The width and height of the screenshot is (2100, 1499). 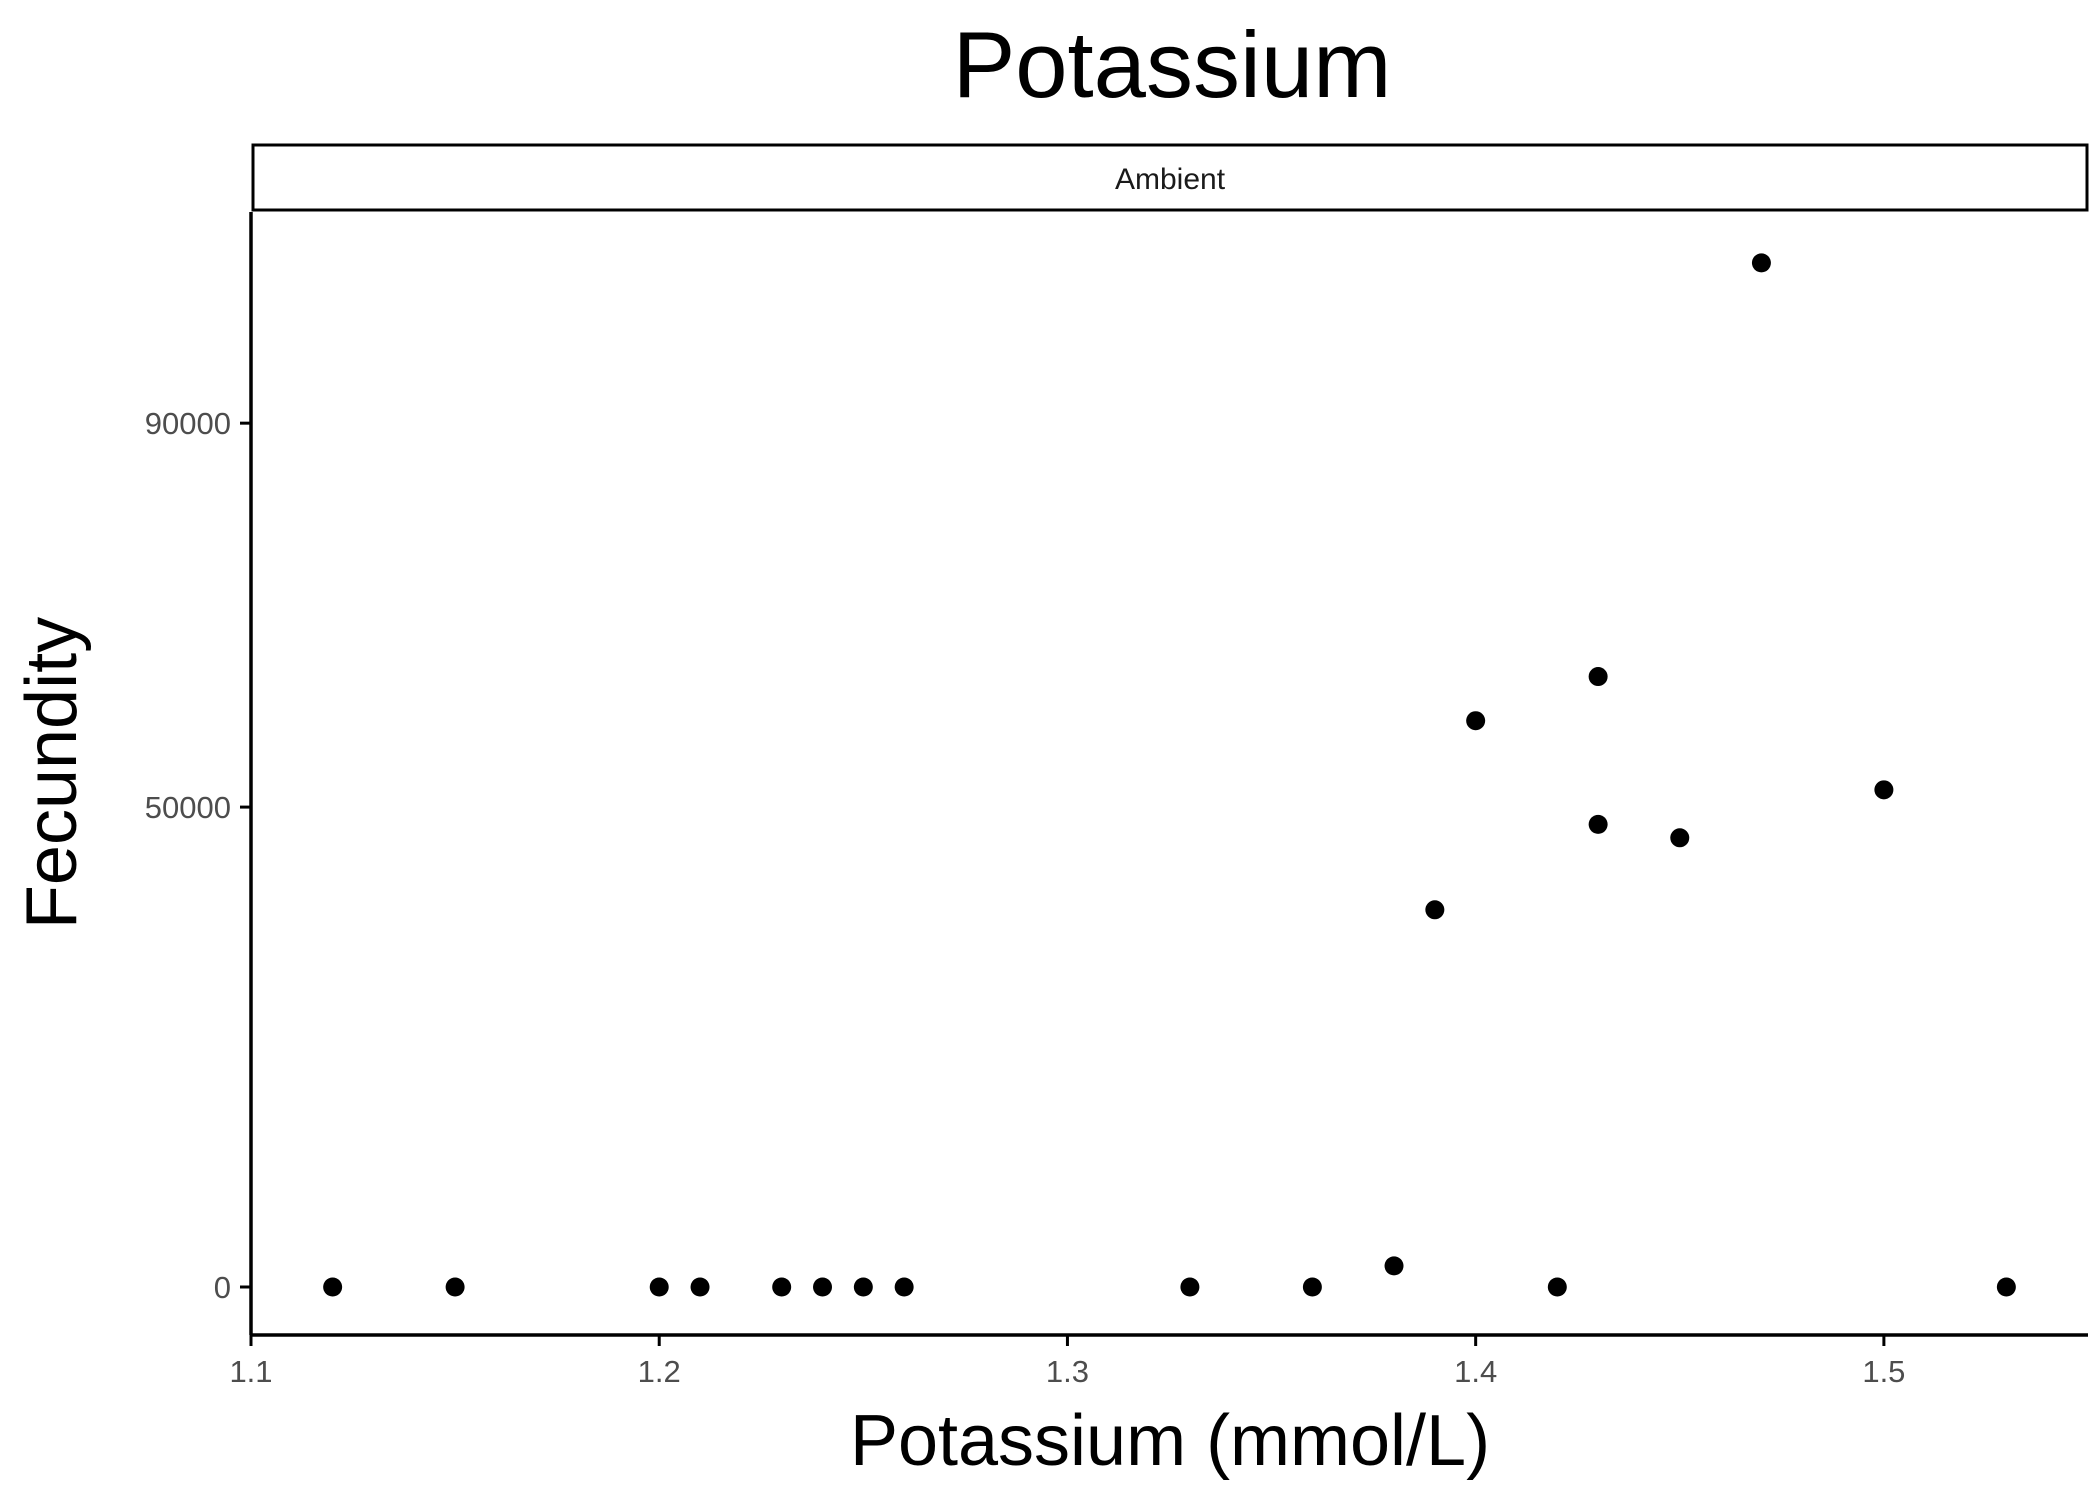 What do you see at coordinates (1883, 1371) in the screenshot?
I see `x-tick-label: 1.5` at bounding box center [1883, 1371].